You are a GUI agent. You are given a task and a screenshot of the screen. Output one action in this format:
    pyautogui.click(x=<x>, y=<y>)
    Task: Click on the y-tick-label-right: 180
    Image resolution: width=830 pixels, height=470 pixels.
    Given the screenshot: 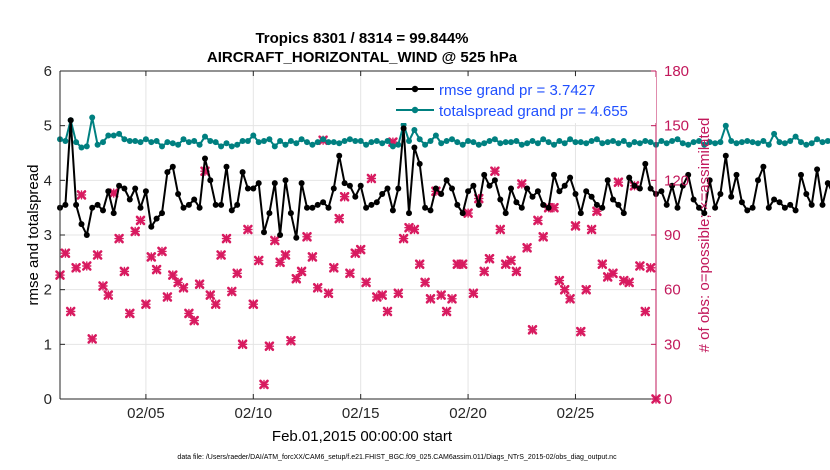 What is the action you would take?
    pyautogui.click(x=676, y=71)
    